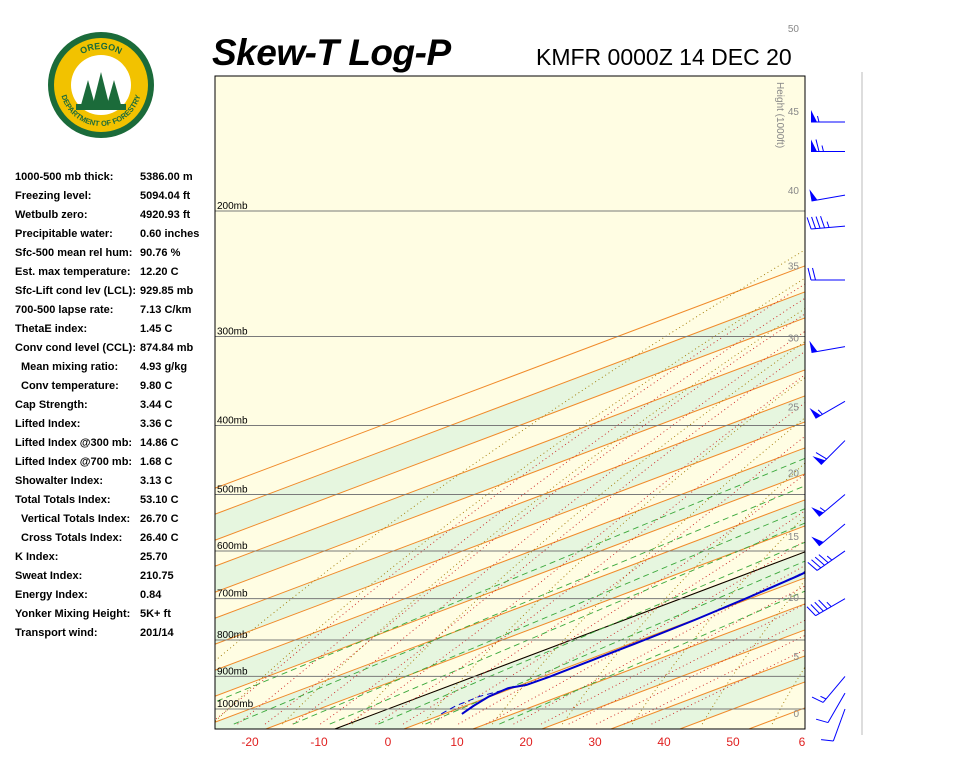 Image resolution: width=960 pixels, height=768 pixels. What do you see at coordinates (794, 29) in the screenshot?
I see `height-tick-label: 50` at bounding box center [794, 29].